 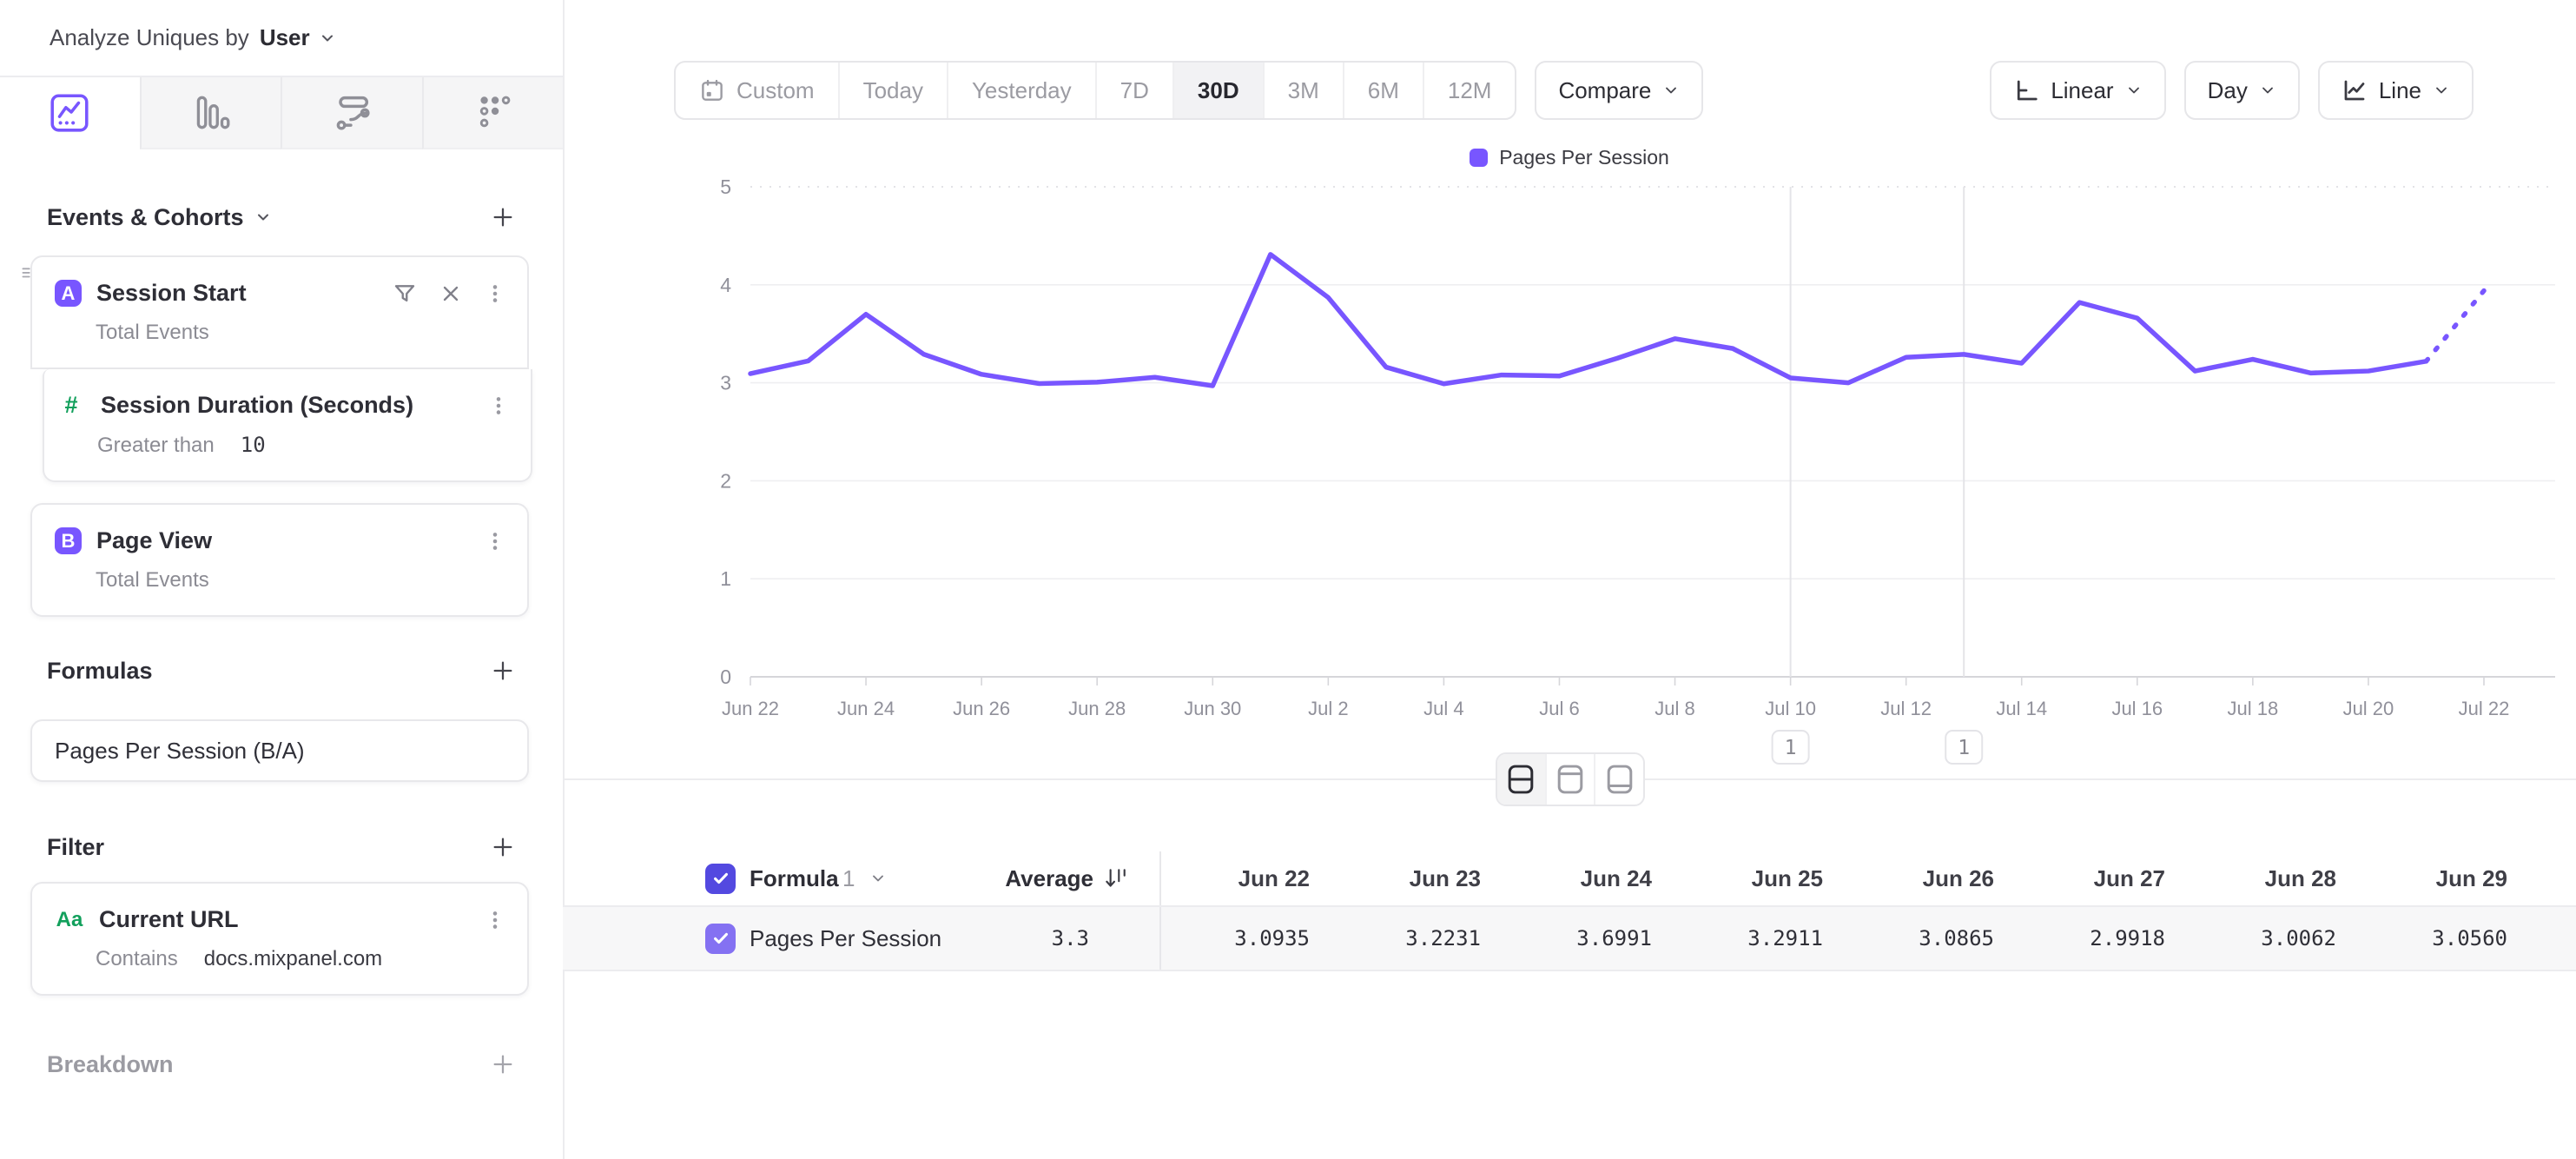 I want to click on event-card-session-start: A Session Start T, so click(x=275, y=312).